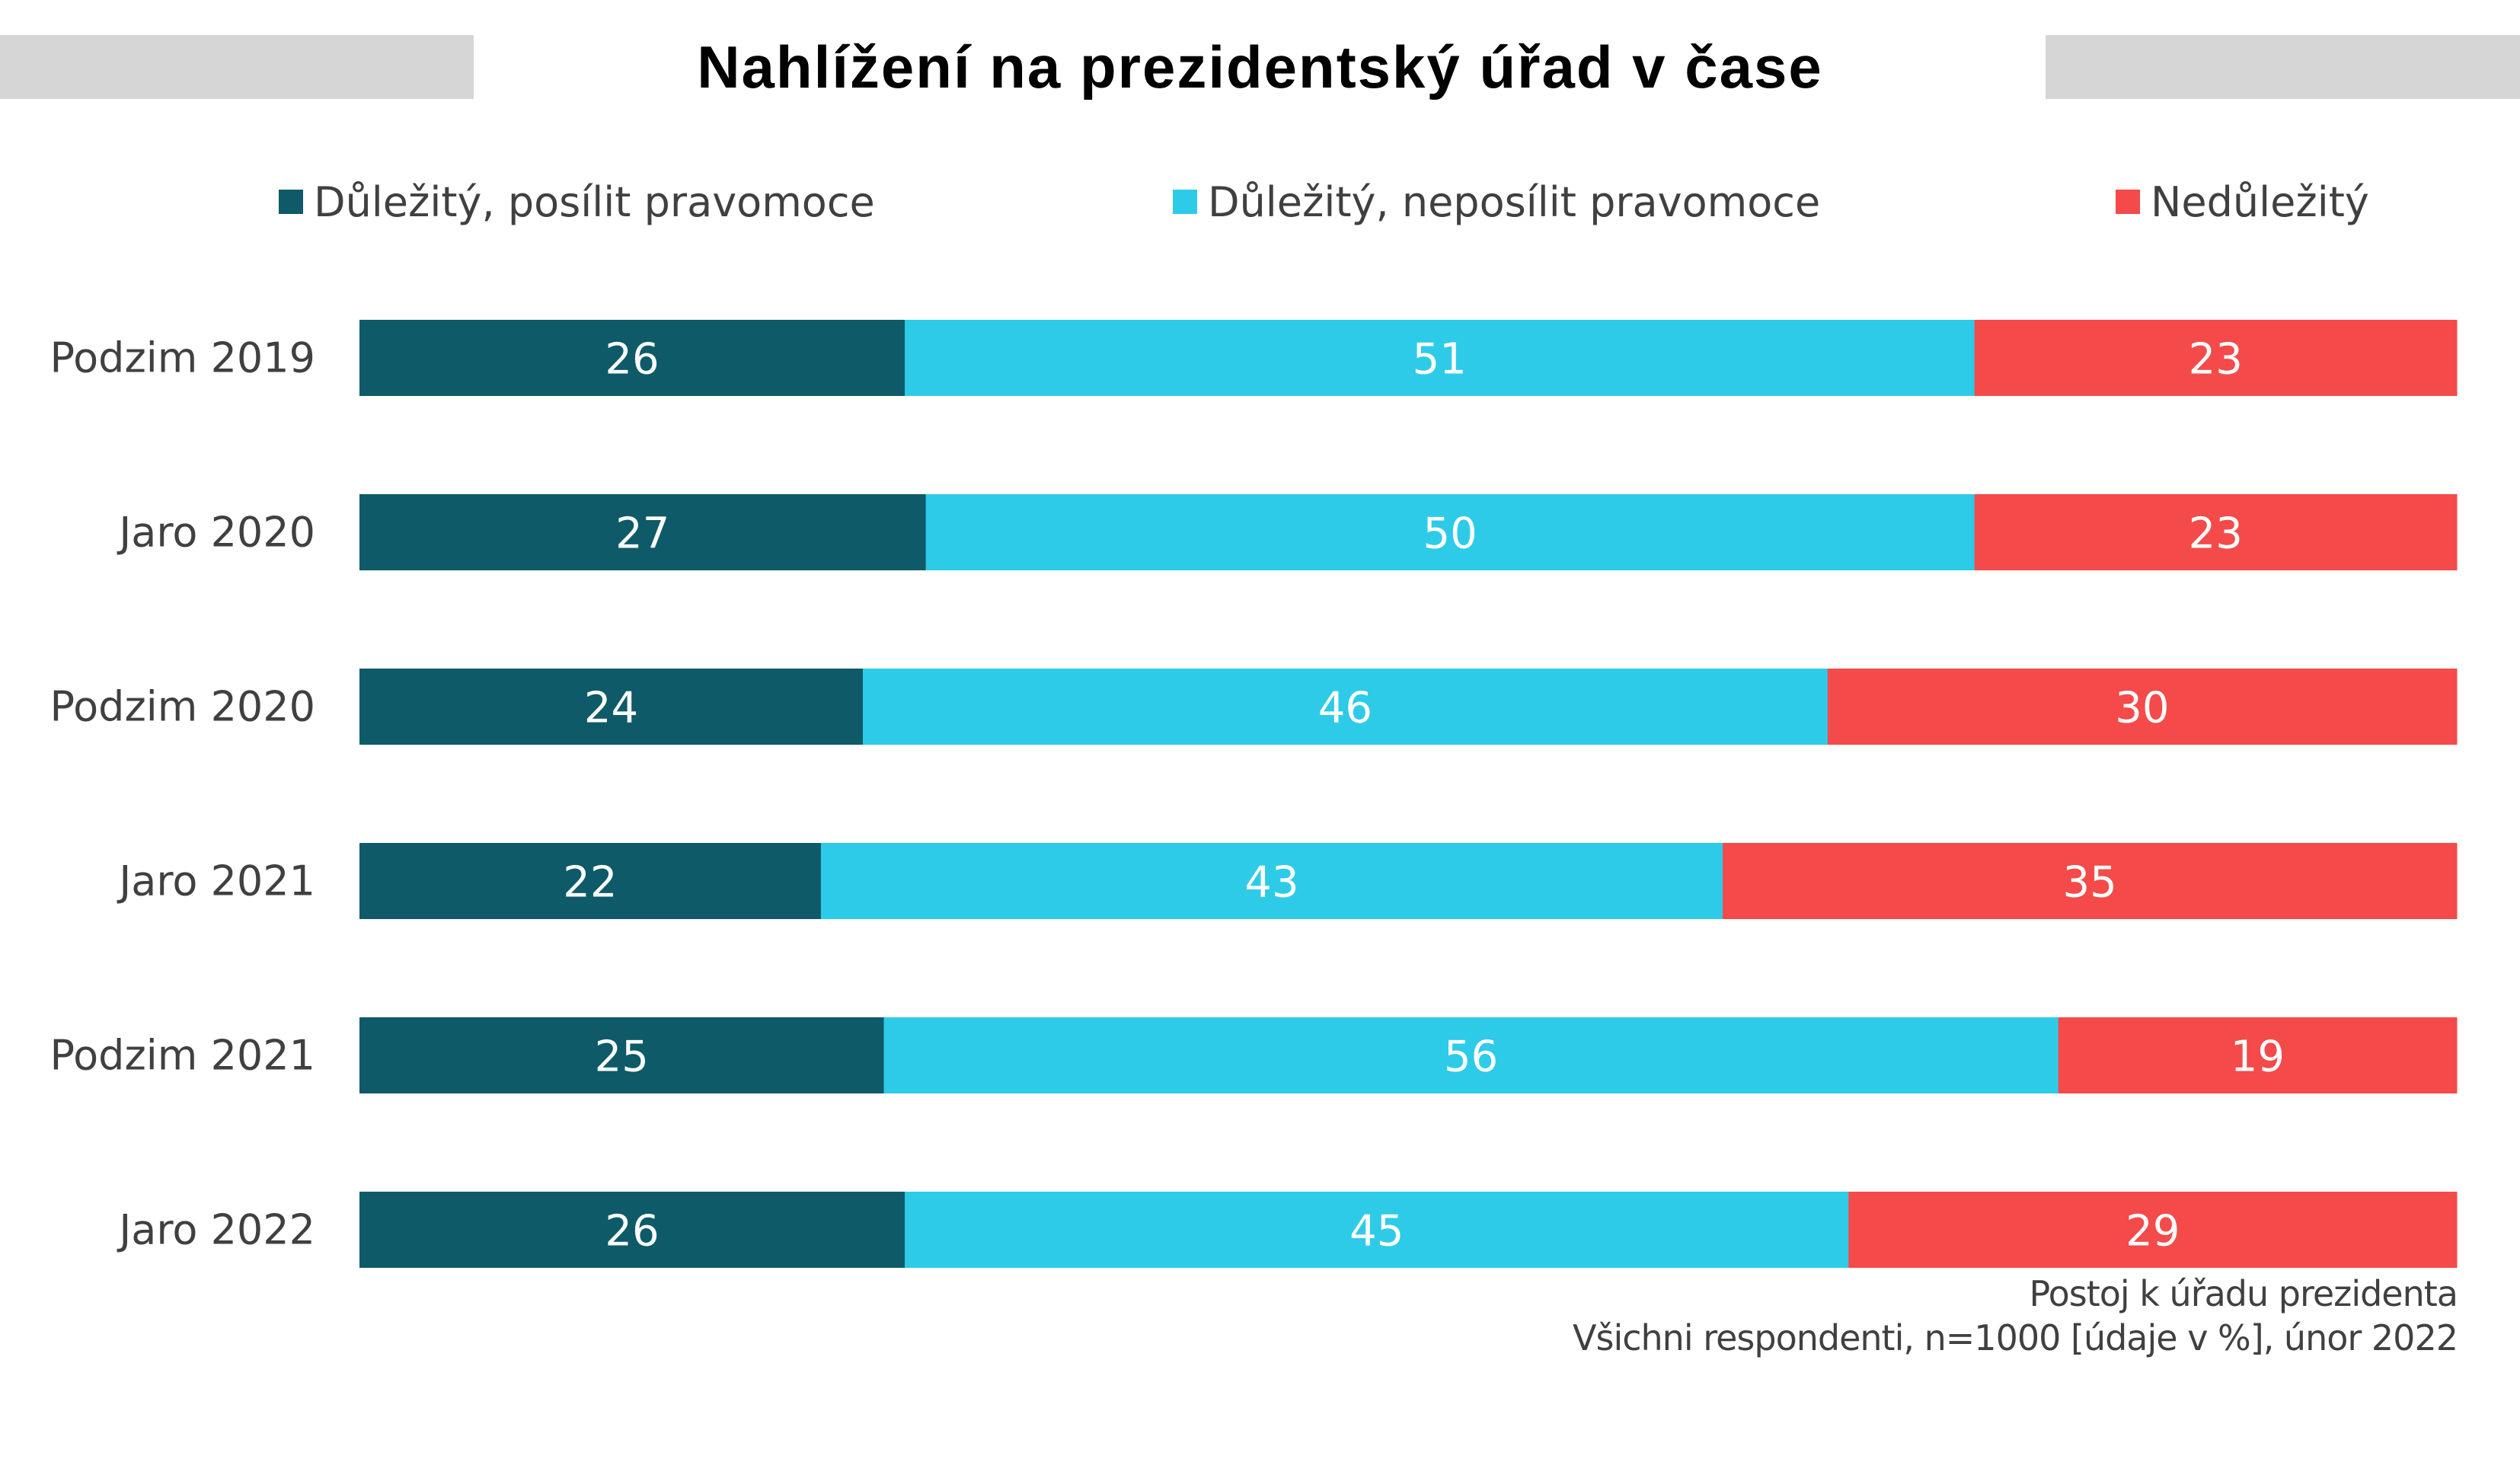 Image resolution: width=2520 pixels, height=1462 pixels. I want to click on category-label-podzim-2021: Podzim 2021, so click(183, 1056).